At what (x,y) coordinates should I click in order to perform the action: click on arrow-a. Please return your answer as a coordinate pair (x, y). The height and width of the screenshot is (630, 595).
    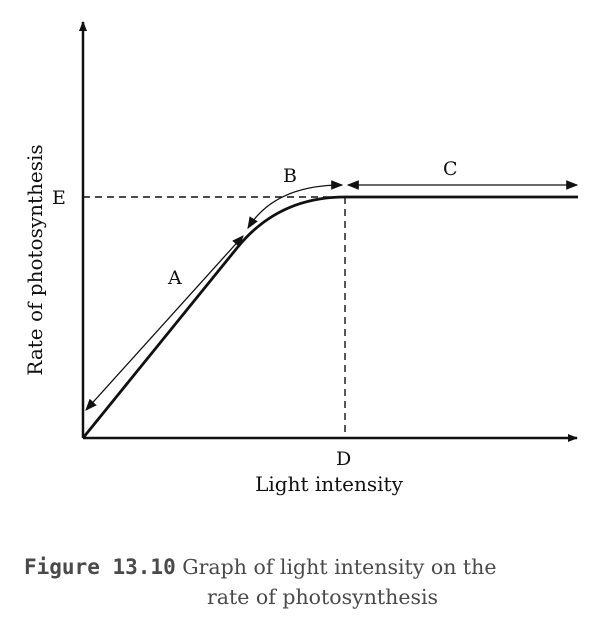
    Looking at the image, I should click on (164, 323).